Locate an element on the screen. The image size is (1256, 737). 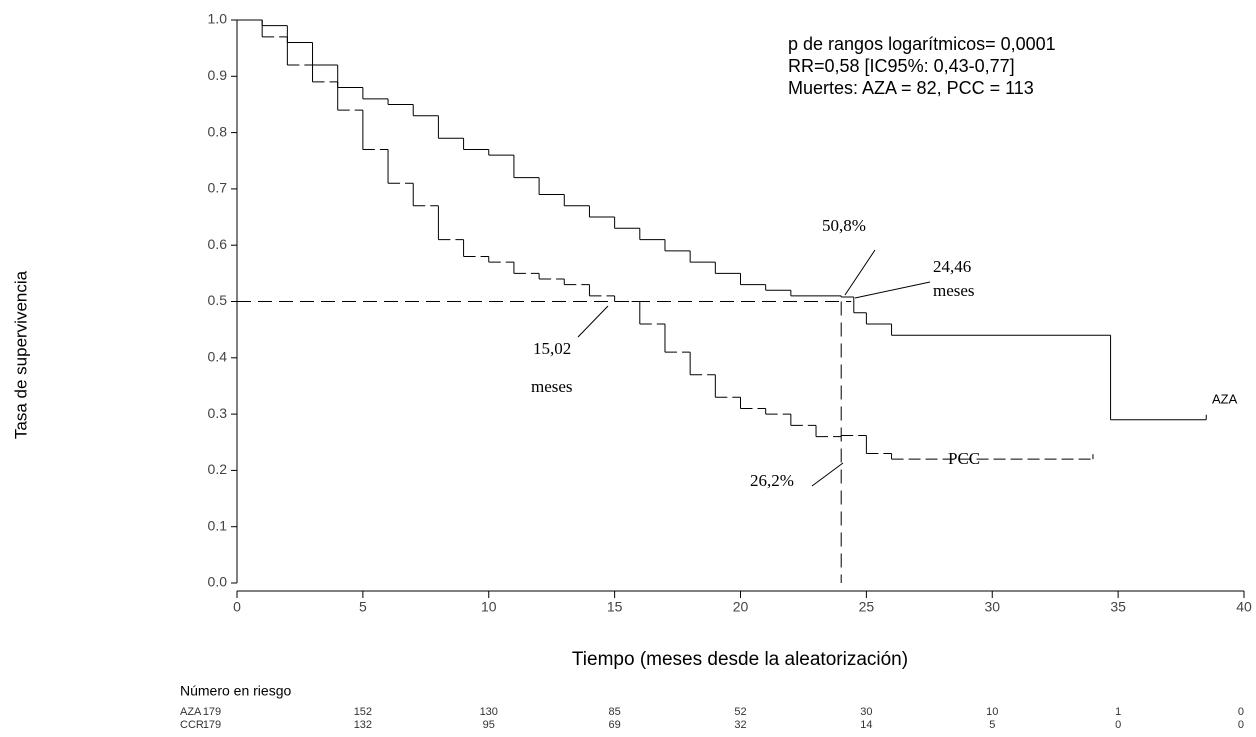
series-label: PCC is located at coordinates (964, 458).